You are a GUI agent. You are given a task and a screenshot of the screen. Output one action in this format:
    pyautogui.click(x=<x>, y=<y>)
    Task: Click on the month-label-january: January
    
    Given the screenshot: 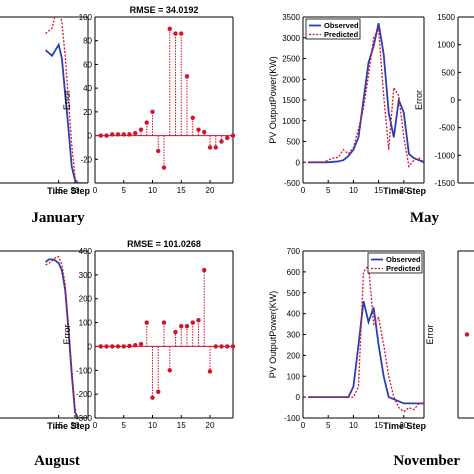 What is the action you would take?
    pyautogui.click(x=58, y=218)
    